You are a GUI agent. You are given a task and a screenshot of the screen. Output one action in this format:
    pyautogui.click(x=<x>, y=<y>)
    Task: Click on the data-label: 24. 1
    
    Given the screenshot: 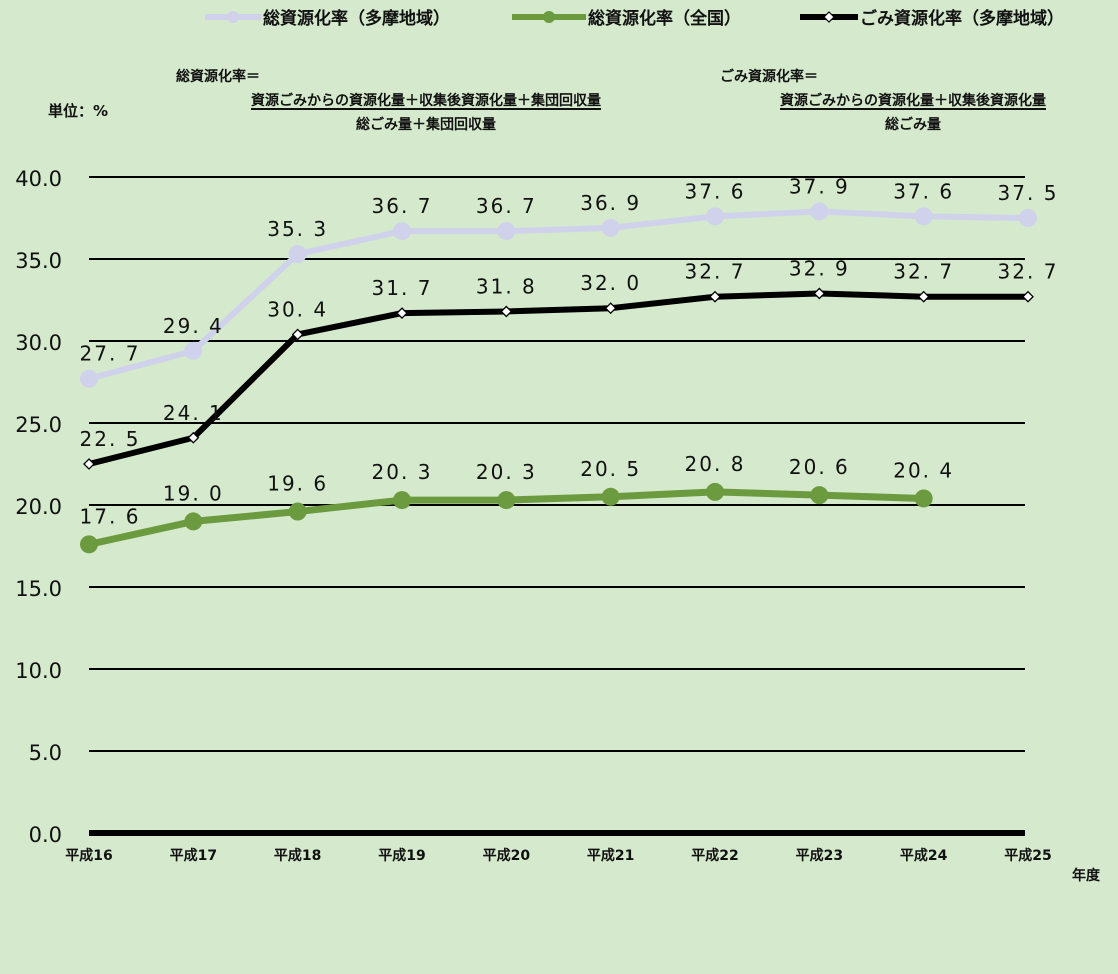 What is the action you would take?
    pyautogui.click(x=193, y=413)
    